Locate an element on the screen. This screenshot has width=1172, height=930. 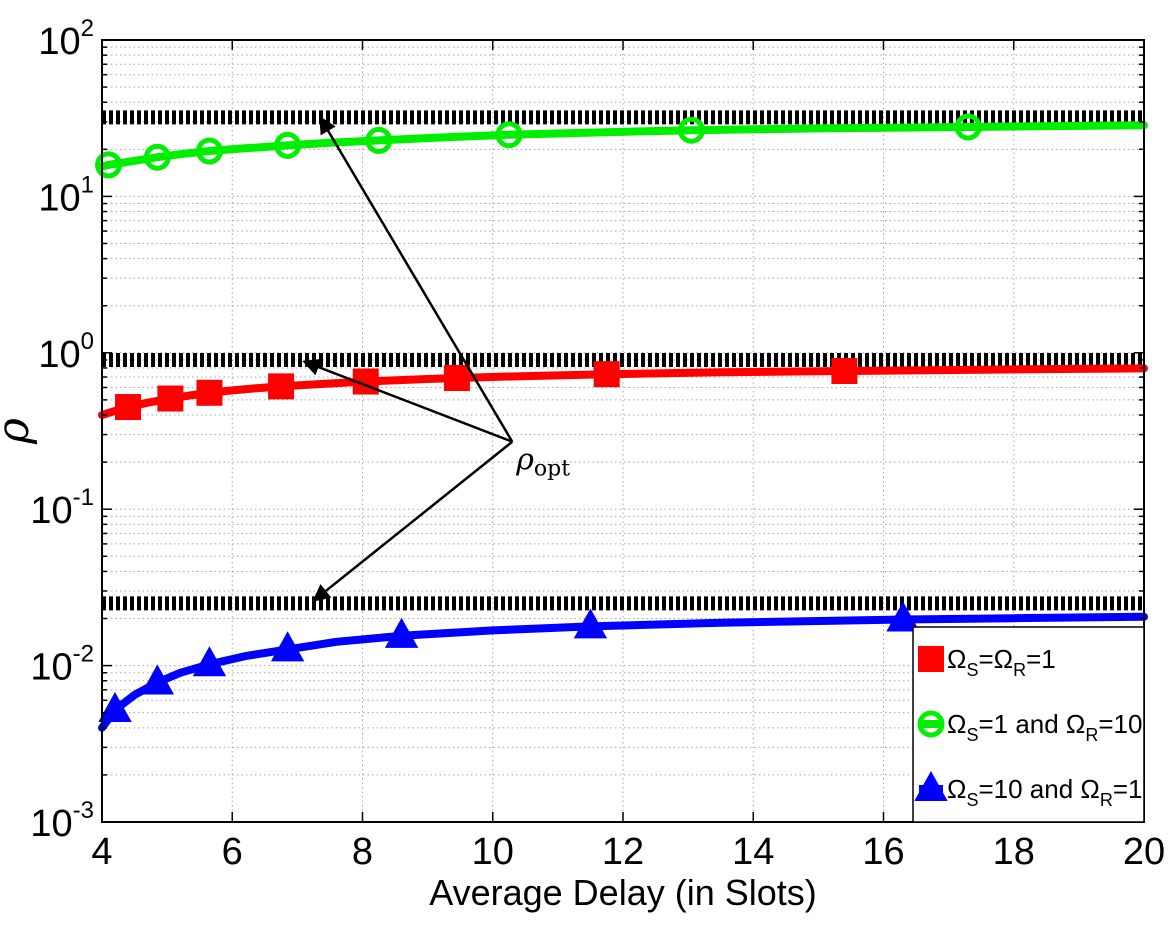
y-tick-exponent: -3 is located at coordinates (83, 810).